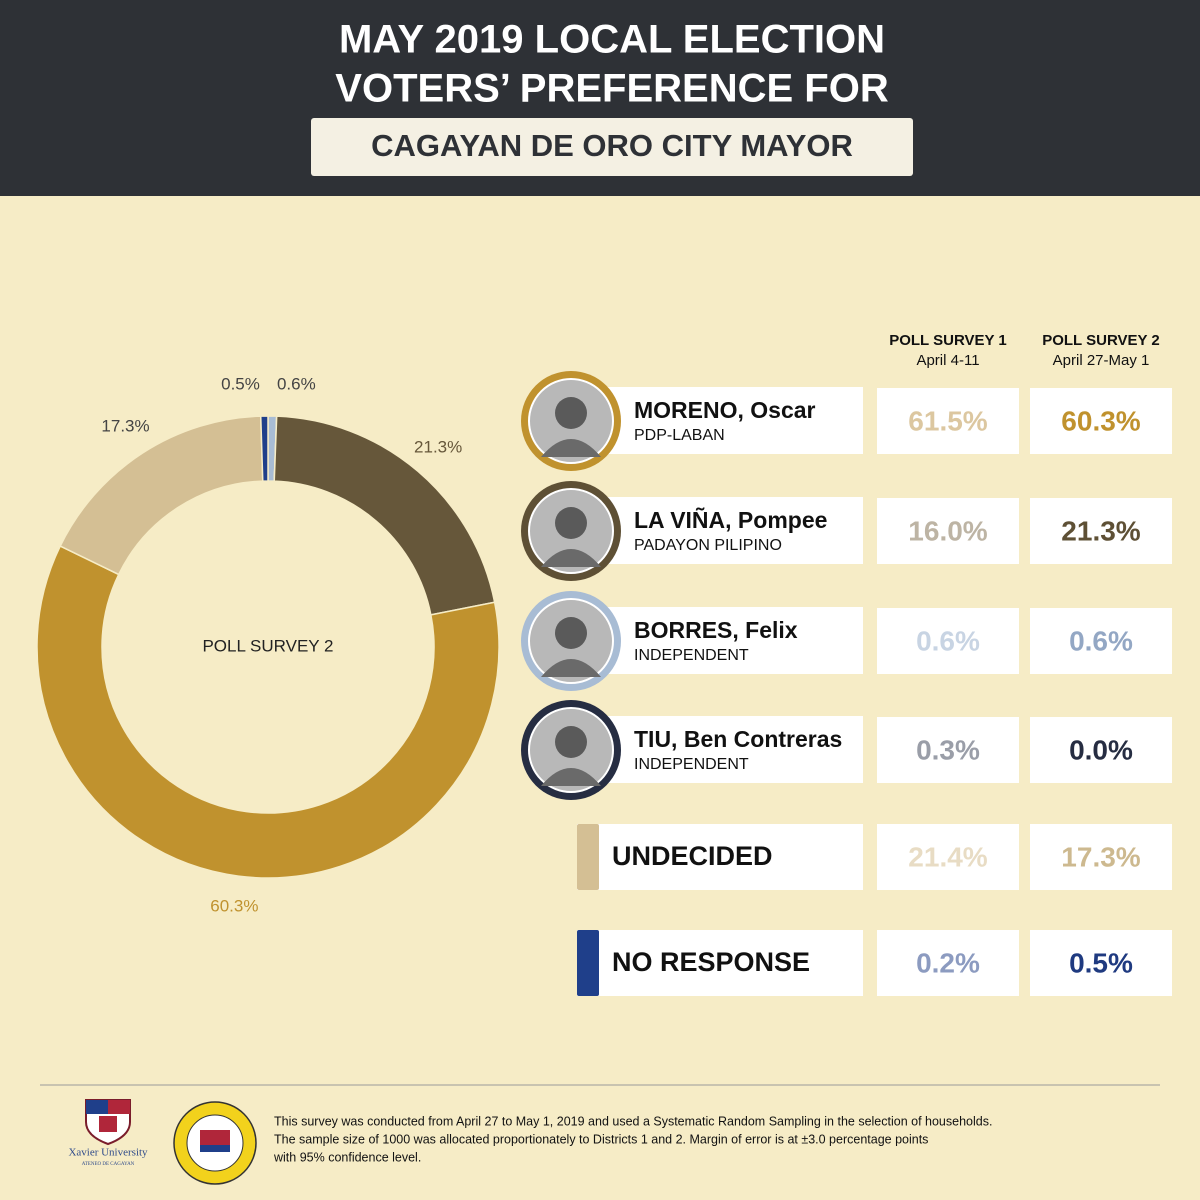 This screenshot has height=1200, width=1200. What do you see at coordinates (692, 856) in the screenshot?
I see `row-label: UNDECIDED` at bounding box center [692, 856].